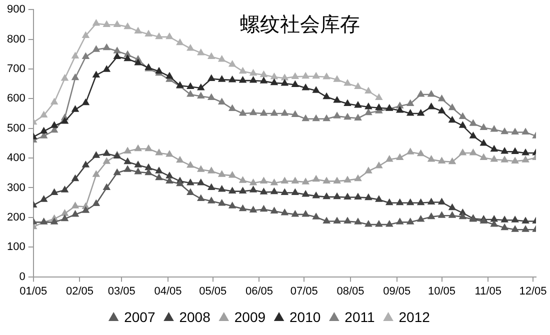 This screenshot has height=335, width=550. What do you see at coordinates (80, 291) in the screenshot?
I see `x-tick-label: 02/05` at bounding box center [80, 291].